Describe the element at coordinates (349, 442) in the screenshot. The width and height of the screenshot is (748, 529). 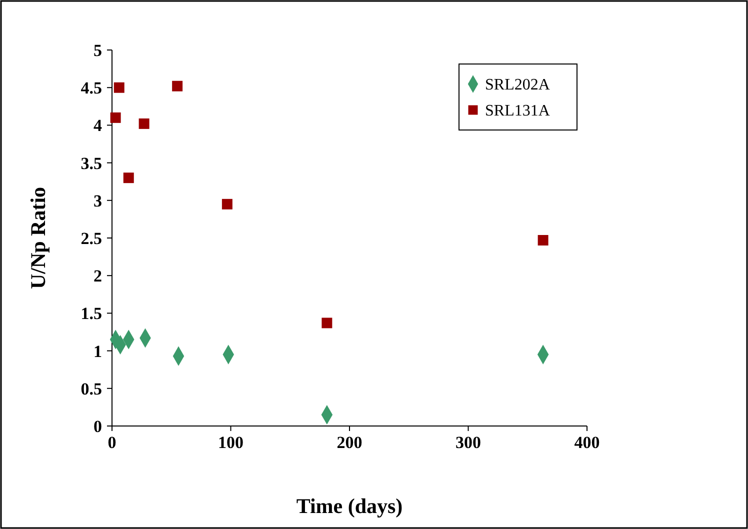
I see `x-tick-label: 200` at that location.